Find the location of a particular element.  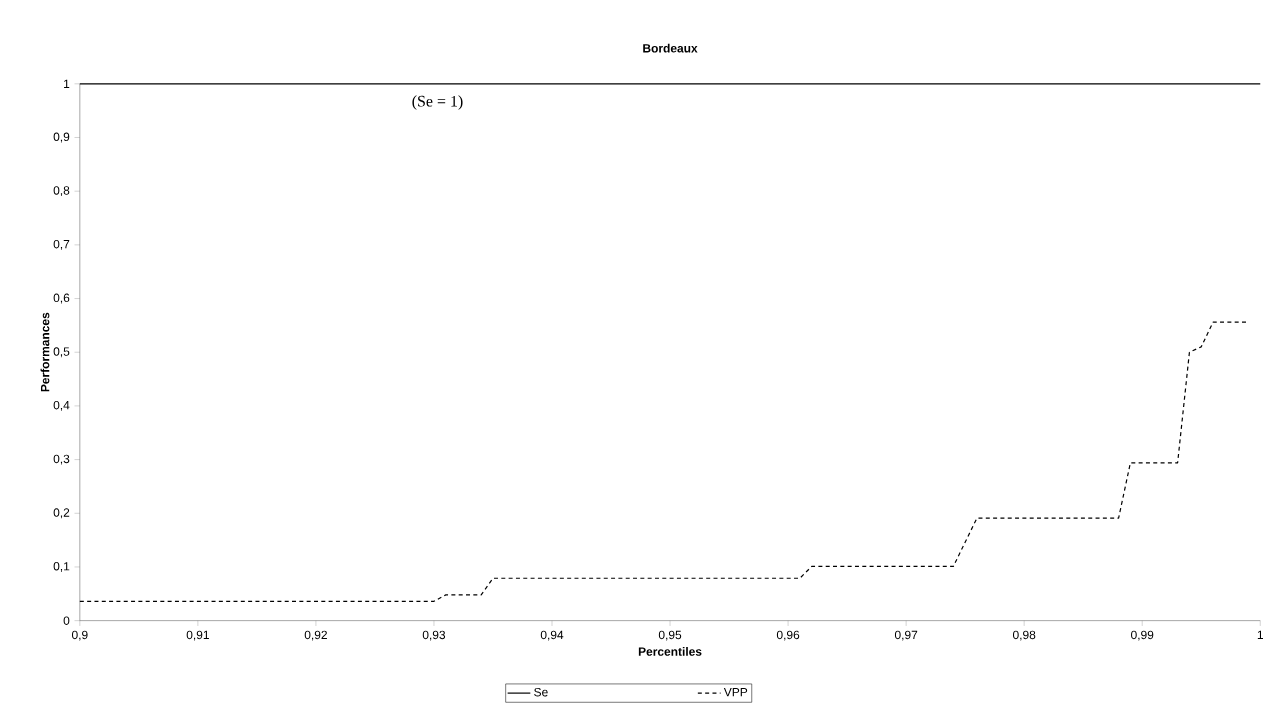

y-tick-label: 0,7 is located at coordinates (61, 244).